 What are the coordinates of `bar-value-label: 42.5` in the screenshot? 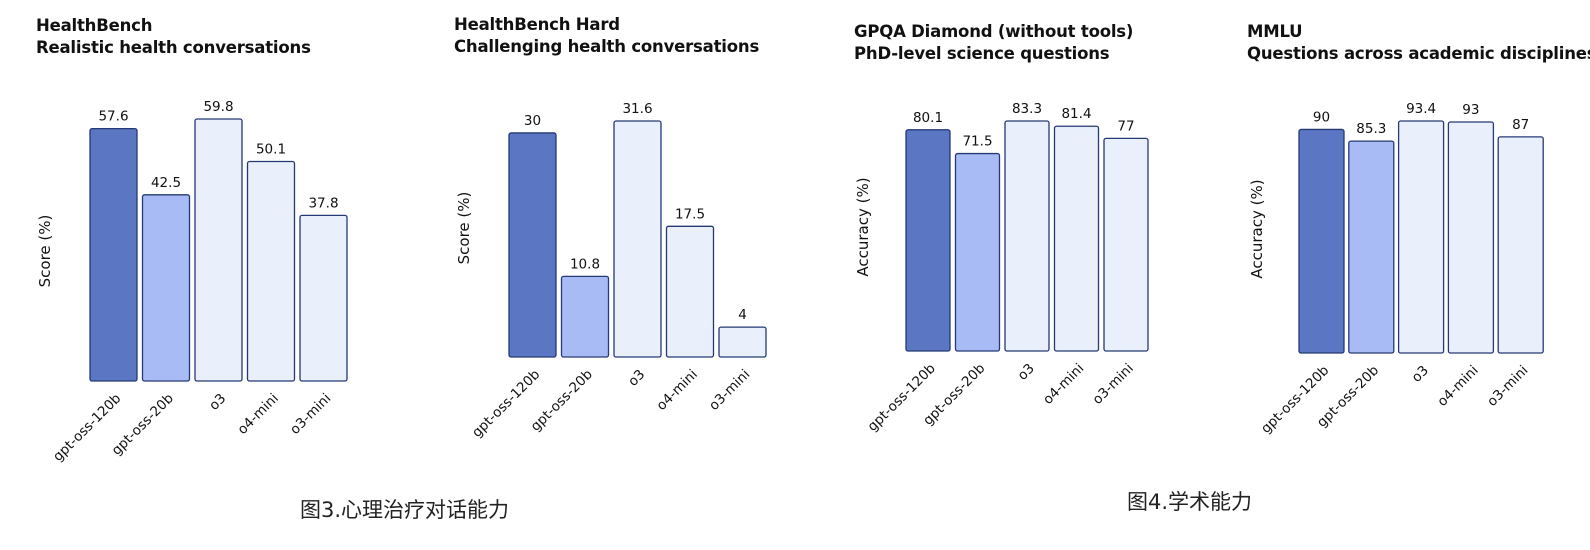 It's located at (166, 183).